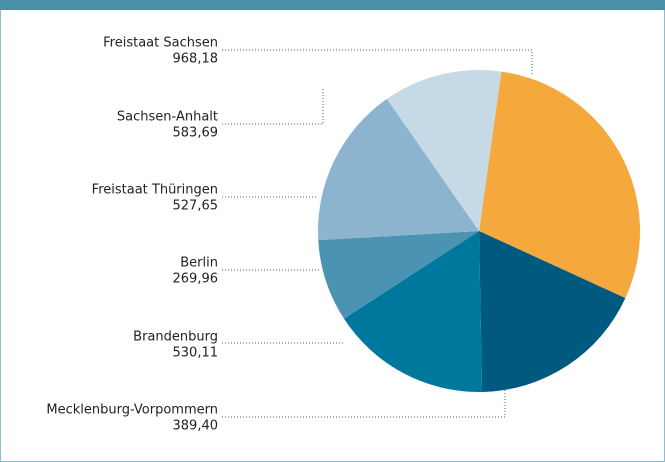 The height and width of the screenshot is (462, 665). Describe the element at coordinates (196, 353) in the screenshot. I see `value-label: 530,11` at that location.